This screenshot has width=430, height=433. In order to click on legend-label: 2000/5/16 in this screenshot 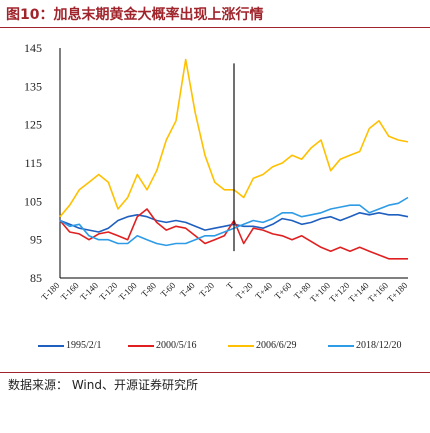, I will do `click(176, 345)`.